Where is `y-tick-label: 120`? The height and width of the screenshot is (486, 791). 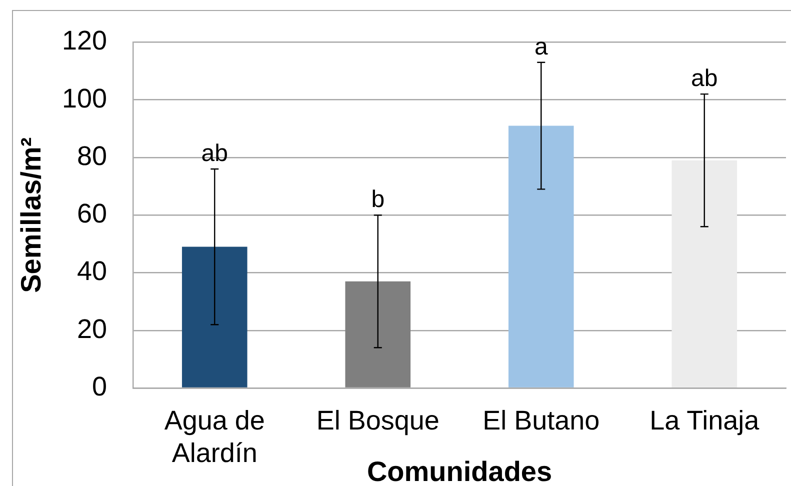 y-tick-label: 120 is located at coordinates (84, 41).